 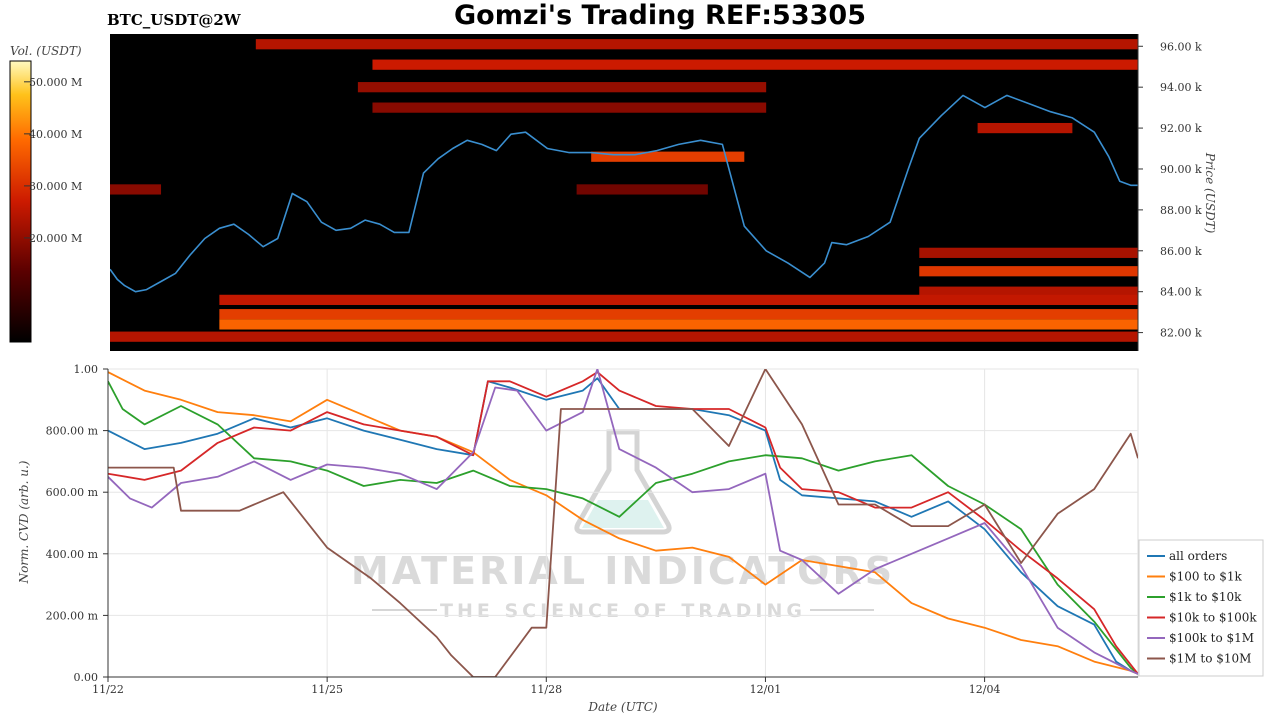 What do you see at coordinates (1181, 46) in the screenshot?
I see `heatmap-y-tick-label: 96.00 k` at bounding box center [1181, 46].